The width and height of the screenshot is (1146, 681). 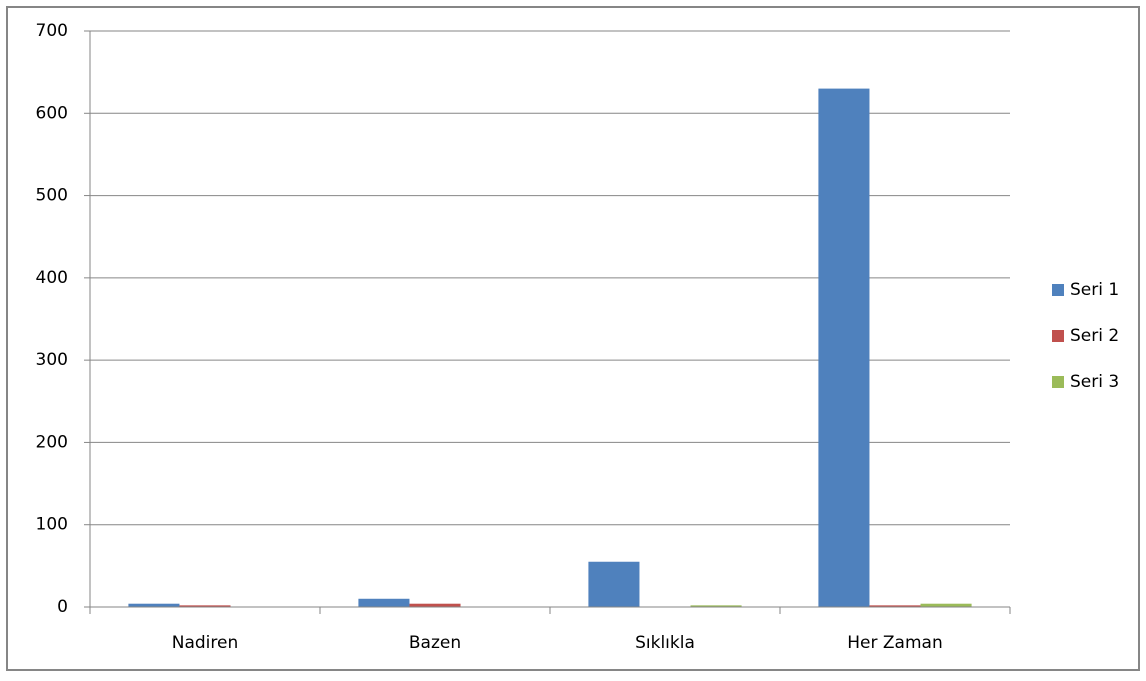 I want to click on y-tick-label: 300, so click(x=52, y=360).